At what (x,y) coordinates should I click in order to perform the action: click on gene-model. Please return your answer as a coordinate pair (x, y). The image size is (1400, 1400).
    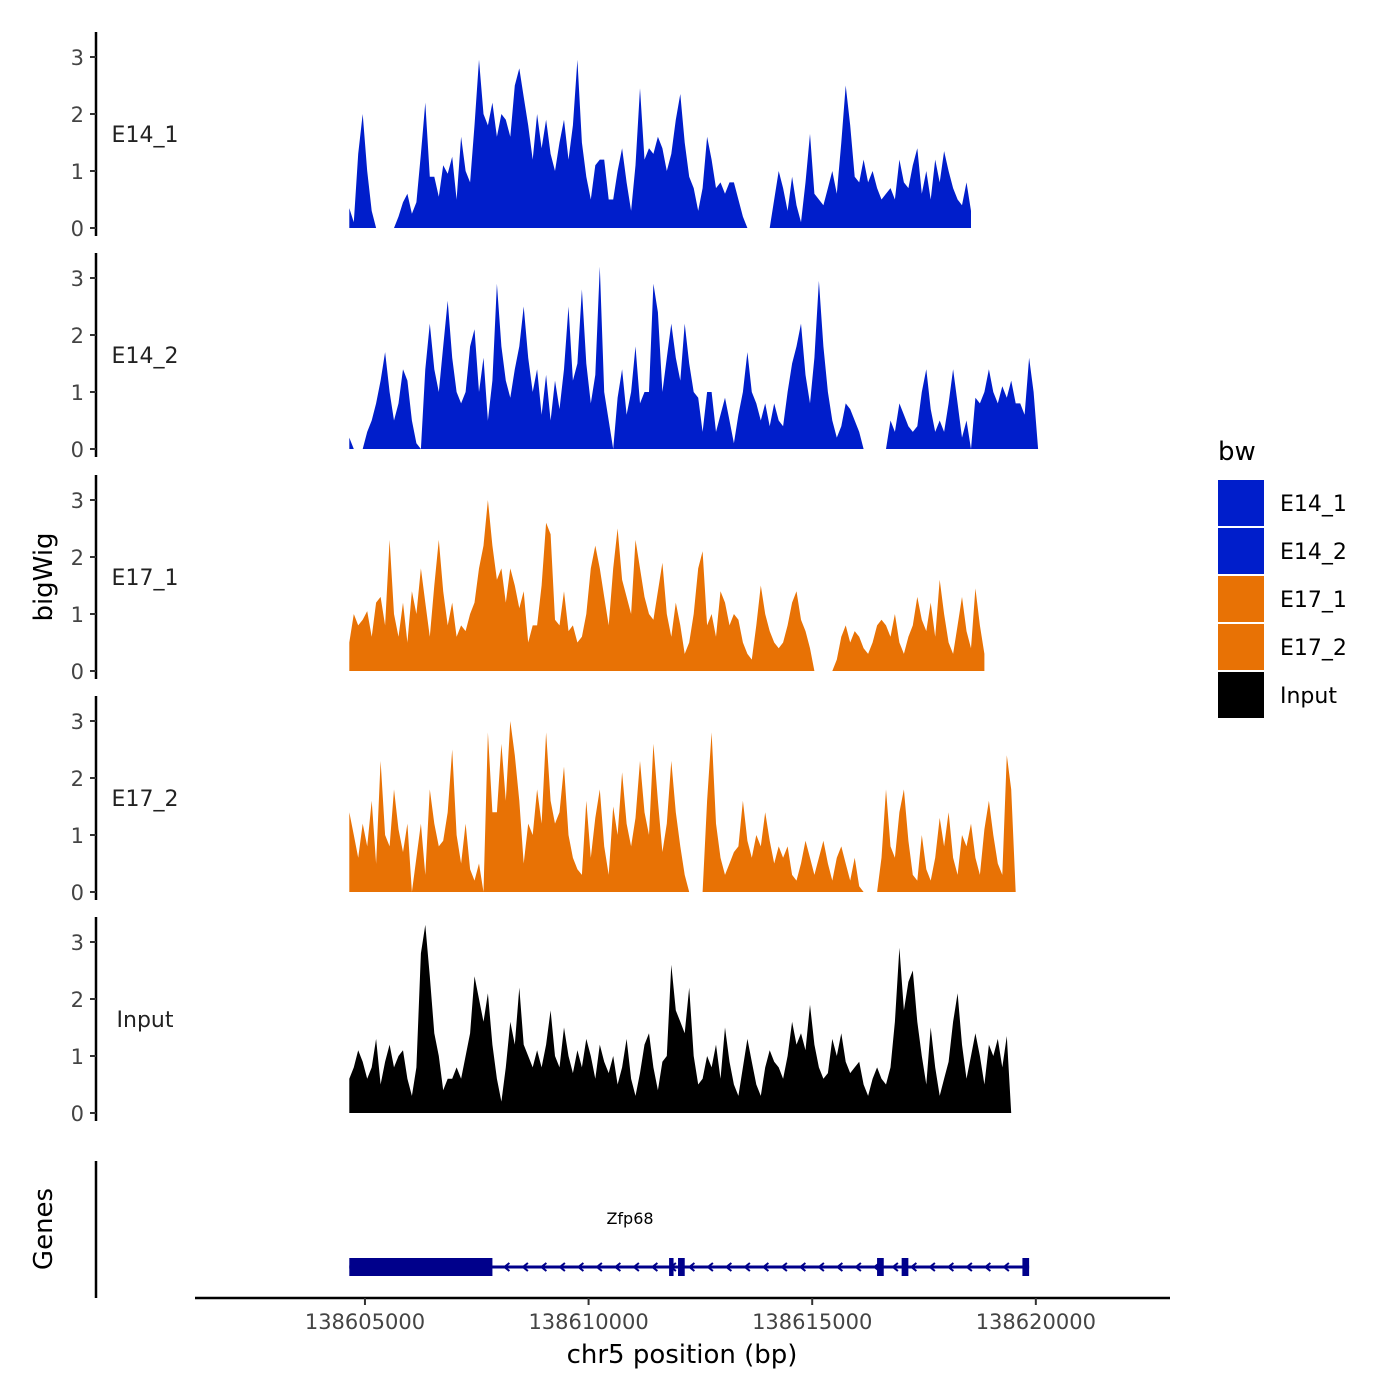
    Looking at the image, I should click on (689, 1267).